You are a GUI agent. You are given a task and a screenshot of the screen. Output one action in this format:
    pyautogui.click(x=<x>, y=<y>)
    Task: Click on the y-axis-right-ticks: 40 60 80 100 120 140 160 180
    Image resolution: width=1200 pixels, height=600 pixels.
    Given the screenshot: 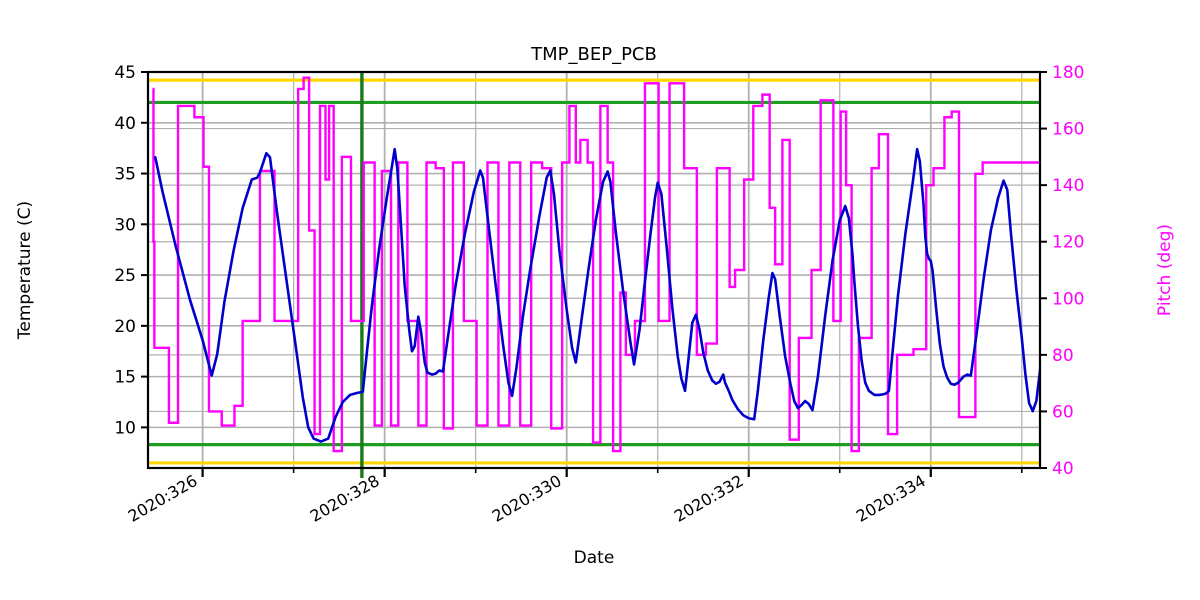 What is the action you would take?
    pyautogui.click(x=1062, y=271)
    